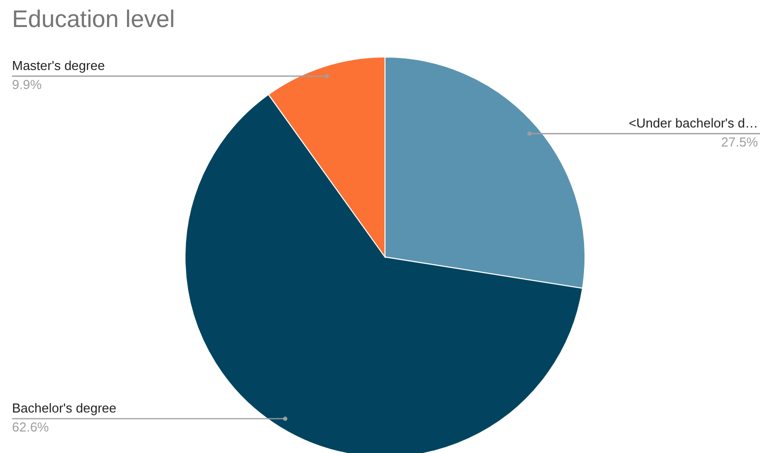 The image size is (762, 453). I want to click on data-label: 27.5%, so click(739, 142).